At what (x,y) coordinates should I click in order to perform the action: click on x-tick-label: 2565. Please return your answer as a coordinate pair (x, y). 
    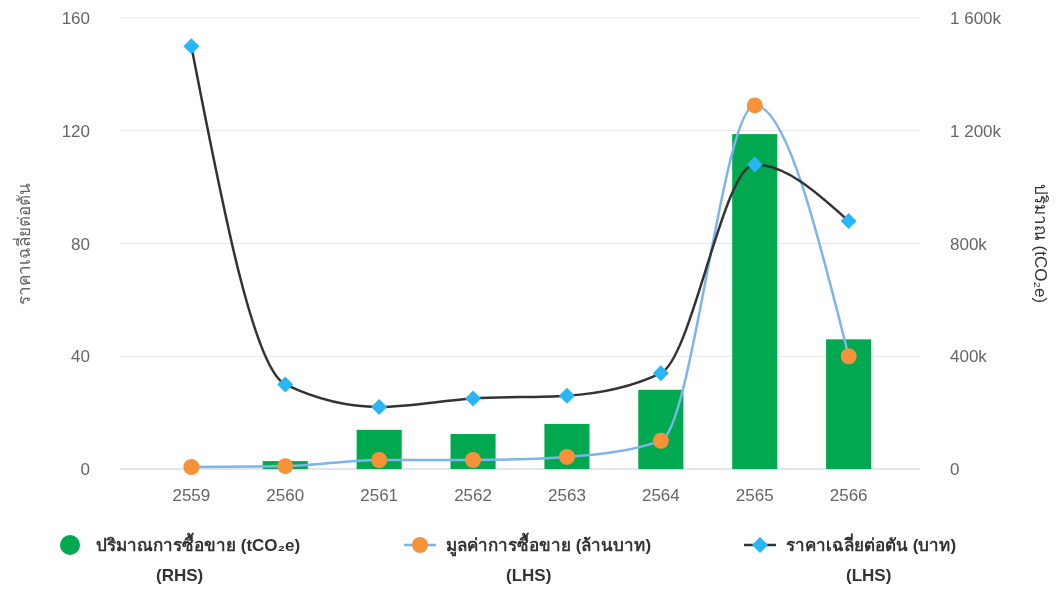
    Looking at the image, I should click on (754, 495).